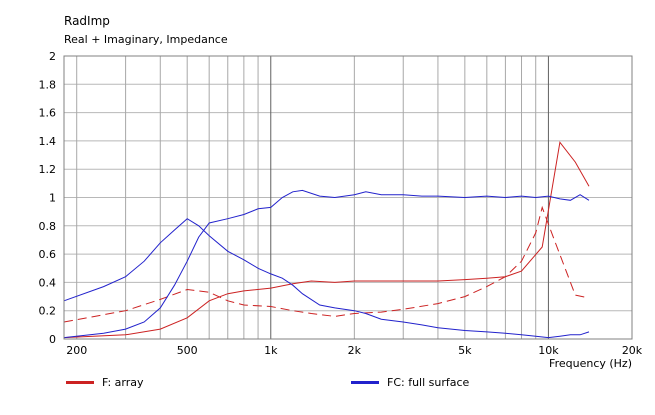  I want to click on x-axis-ticks: 200 500 1k 2k 5k 10k 20k, so click(354, 350).